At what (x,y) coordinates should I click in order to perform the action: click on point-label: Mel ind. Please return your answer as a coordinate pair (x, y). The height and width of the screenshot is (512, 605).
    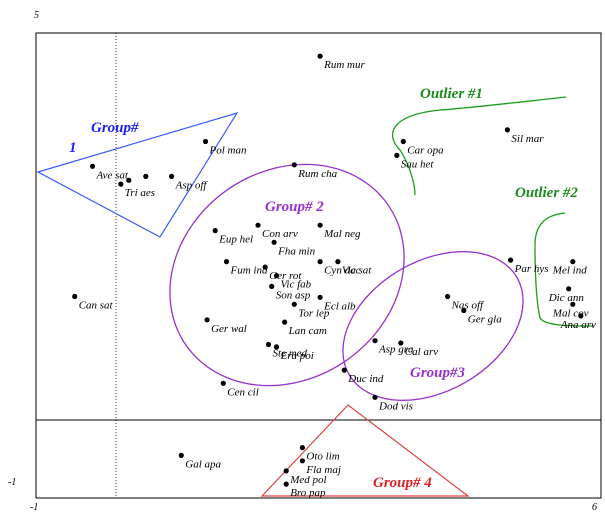
    Looking at the image, I should click on (569, 271).